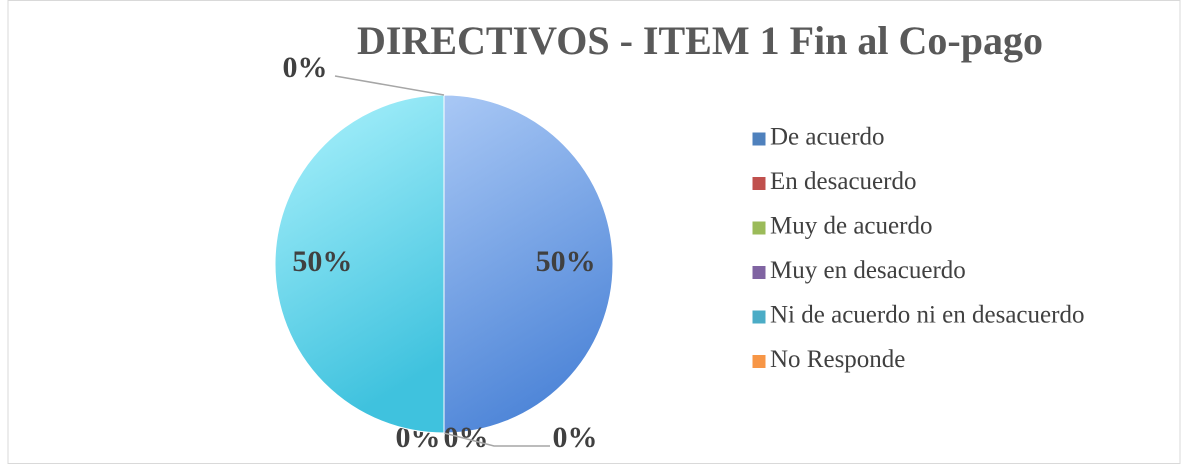 This screenshot has width=1181, height=465. Describe the element at coordinates (700, 40) in the screenshot. I see `chart-title: DIRECTIVOS - ITEM 1 Fin al Co-pago` at that location.